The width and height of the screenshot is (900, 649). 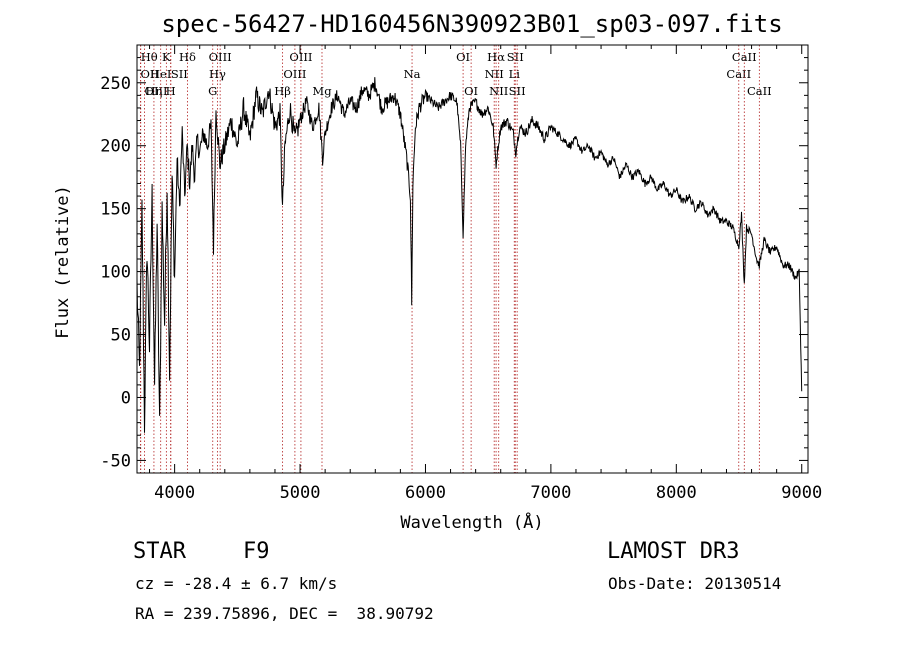 What do you see at coordinates (801, 493) in the screenshot?
I see `x-tick-label: 9000` at bounding box center [801, 493].